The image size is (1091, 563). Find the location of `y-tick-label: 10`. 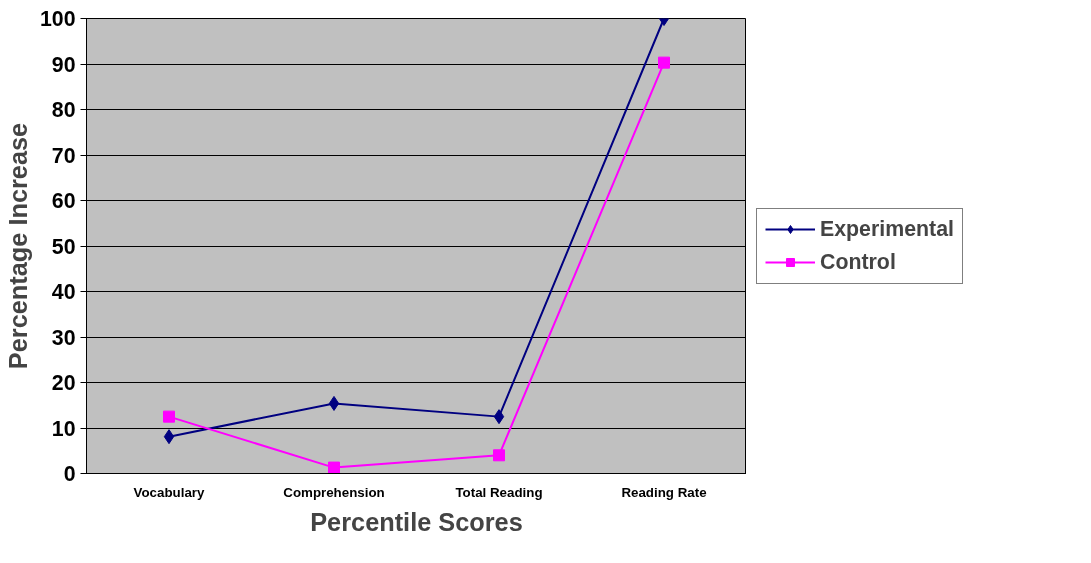

y-tick-label: 10 is located at coordinates (63, 428).